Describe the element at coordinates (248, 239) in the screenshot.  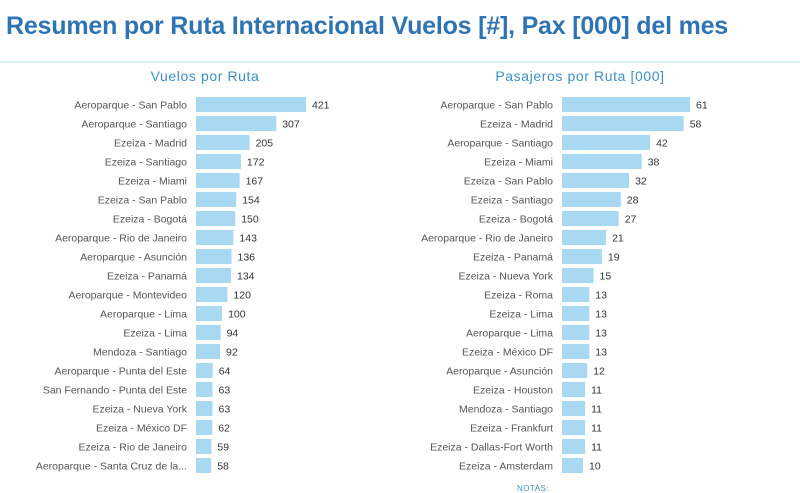
I see `data-label: 143` at that location.